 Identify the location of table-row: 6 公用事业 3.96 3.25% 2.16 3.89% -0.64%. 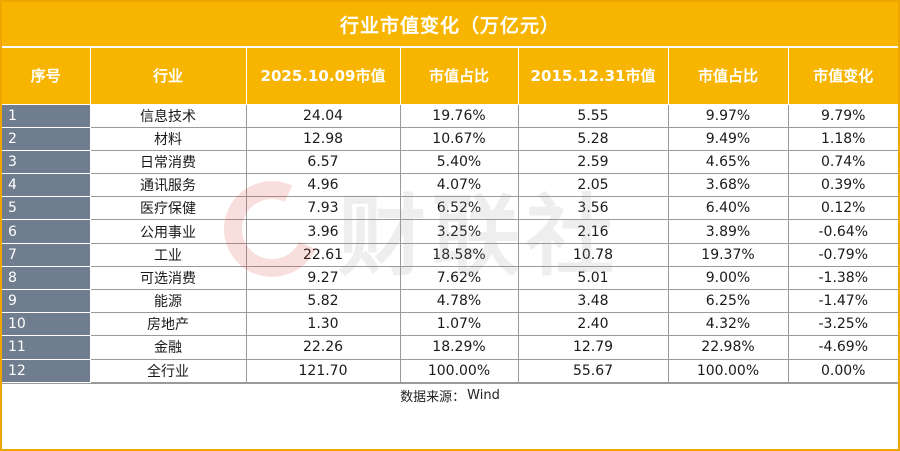
(450, 231).